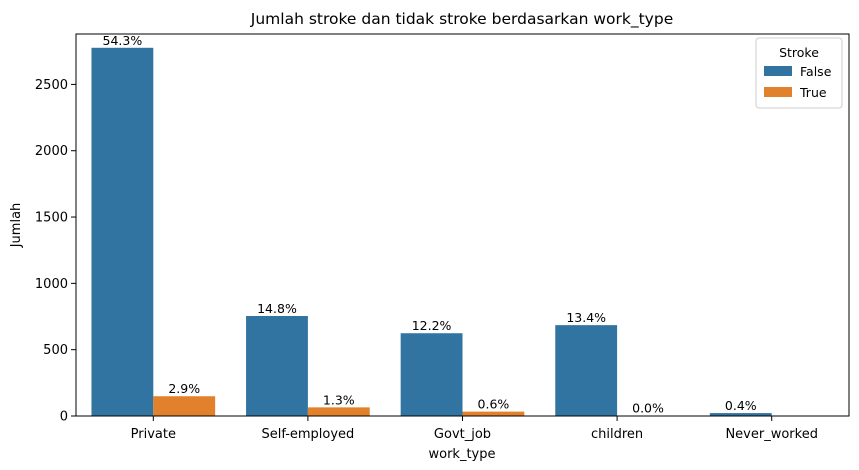 This screenshot has width=859, height=470. I want to click on y-tick-label: 0, so click(64, 417).